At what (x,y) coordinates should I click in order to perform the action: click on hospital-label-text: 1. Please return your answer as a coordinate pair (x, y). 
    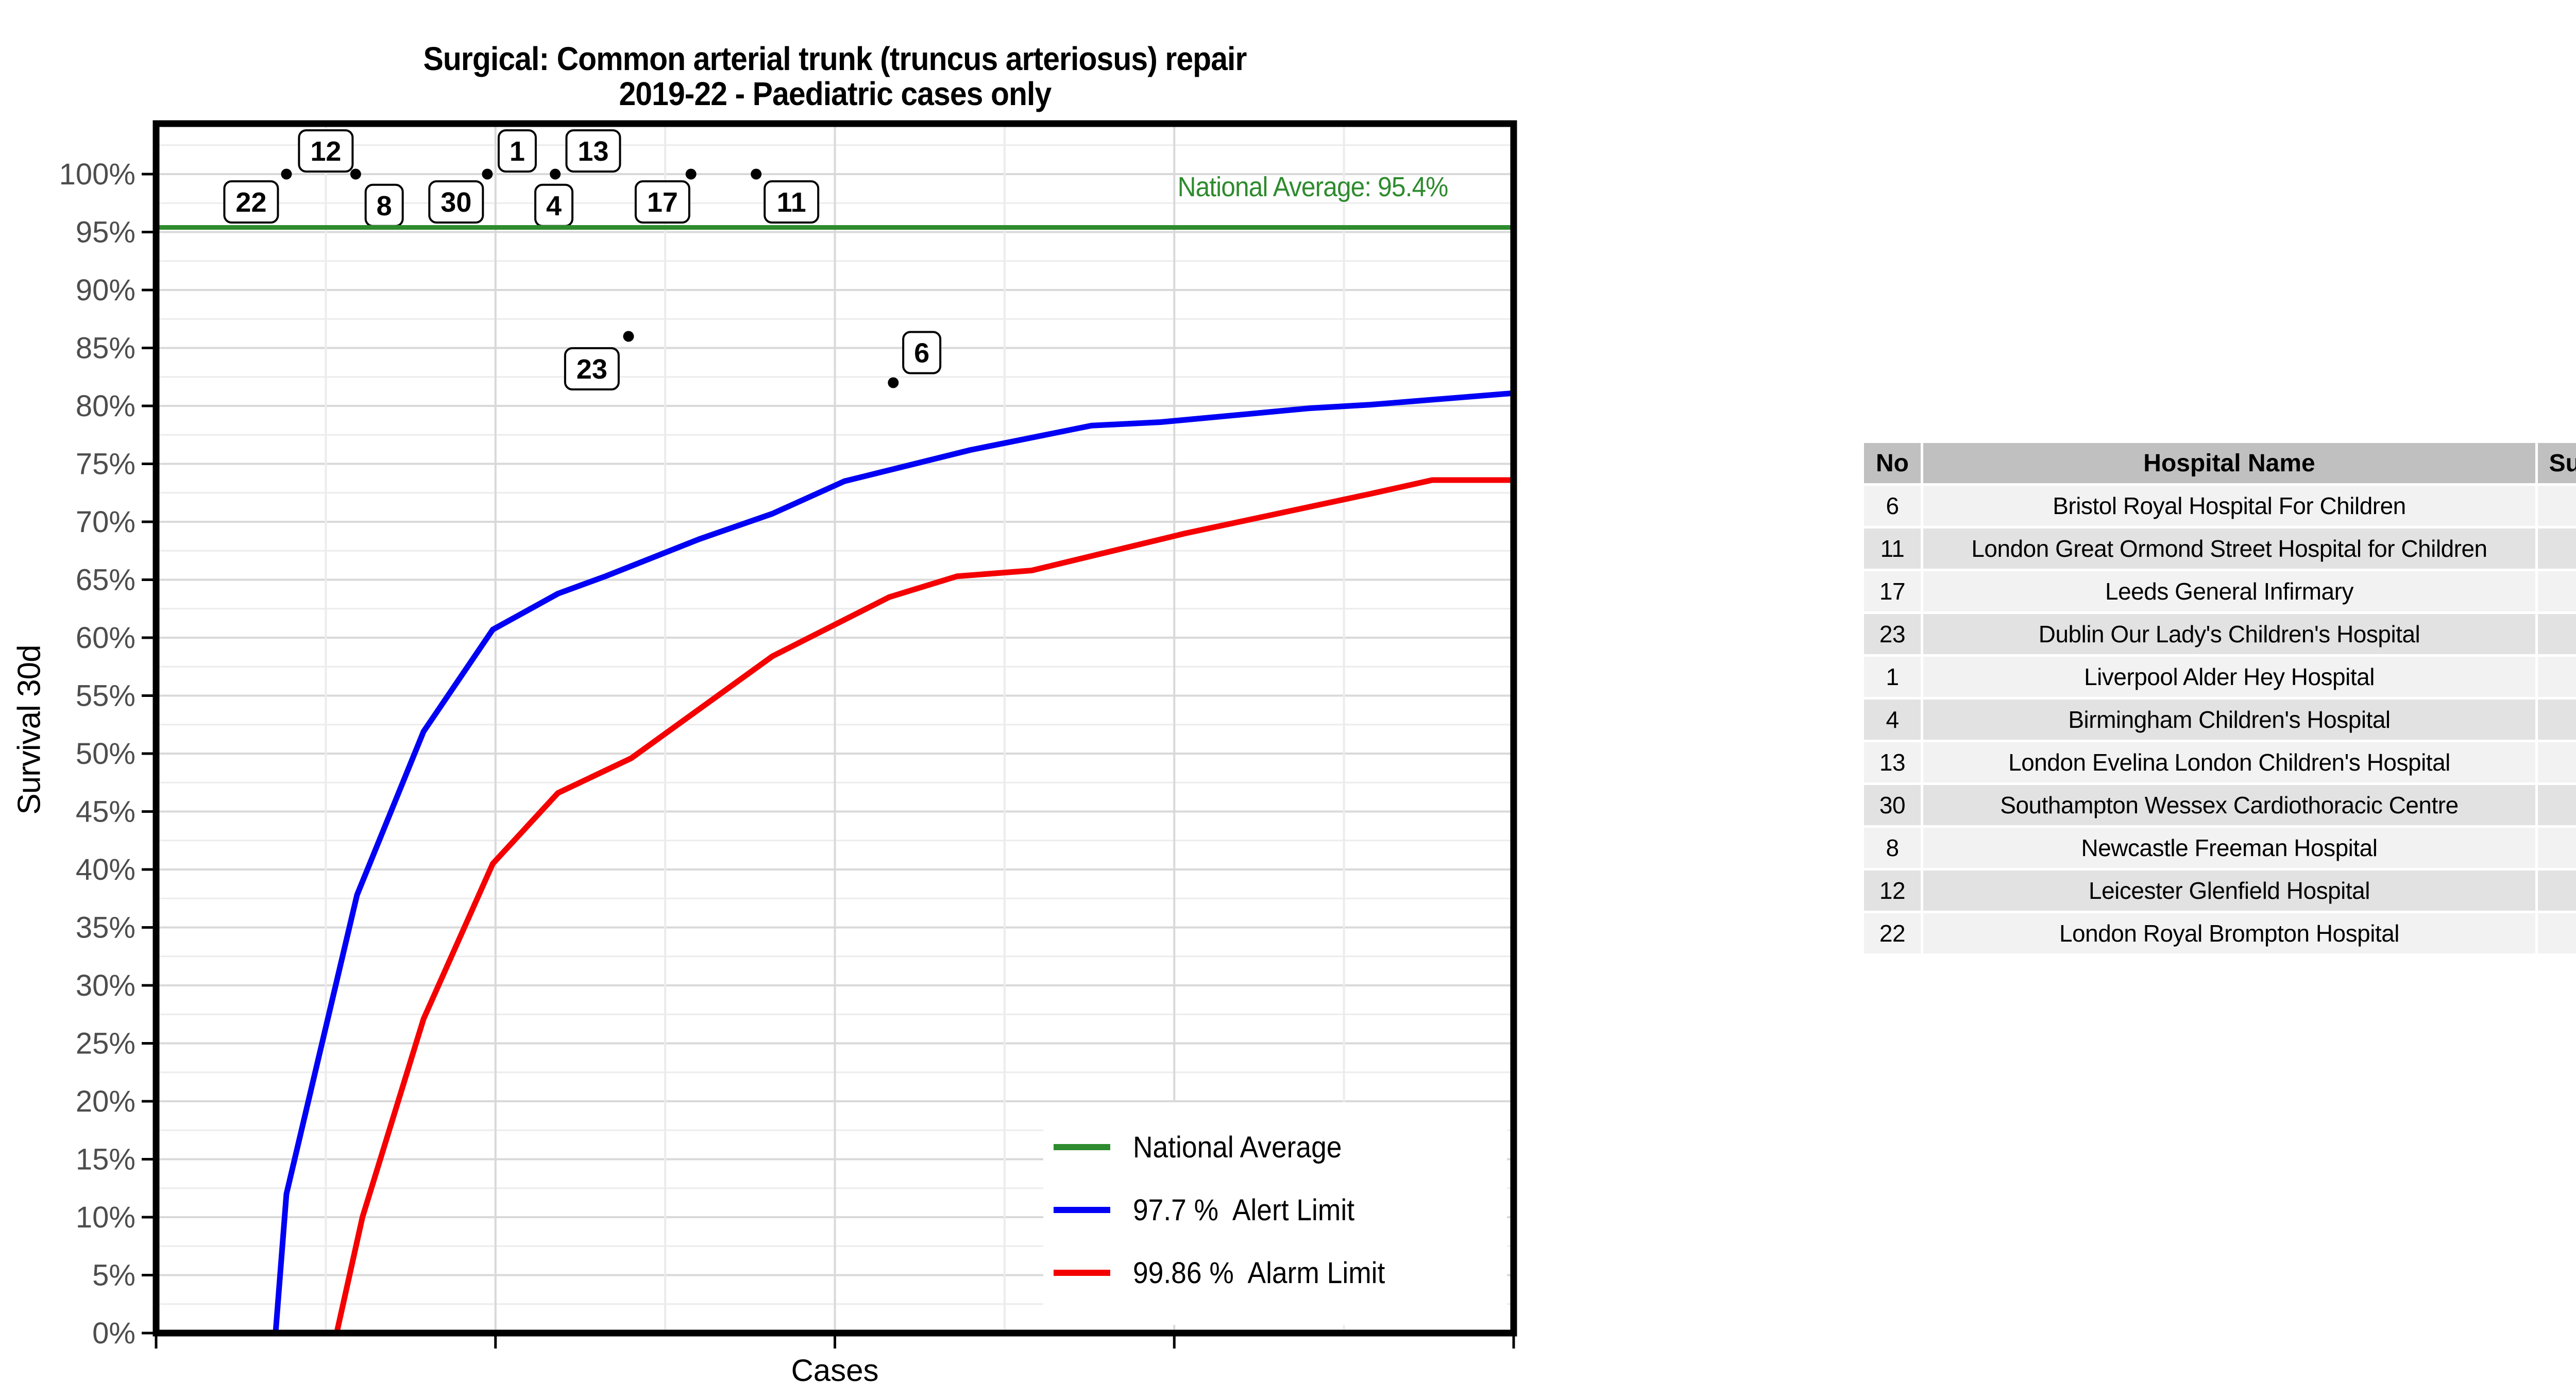
    Looking at the image, I should click on (517, 151).